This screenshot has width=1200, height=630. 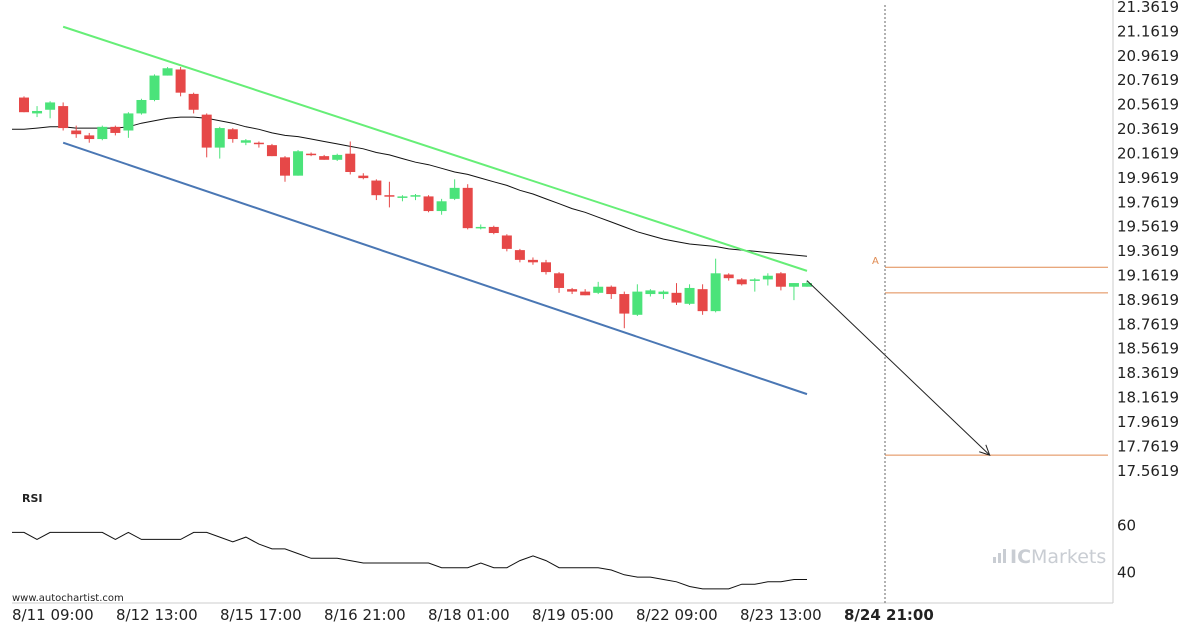 I want to click on forecast-arrow-line, so click(x=898, y=368).